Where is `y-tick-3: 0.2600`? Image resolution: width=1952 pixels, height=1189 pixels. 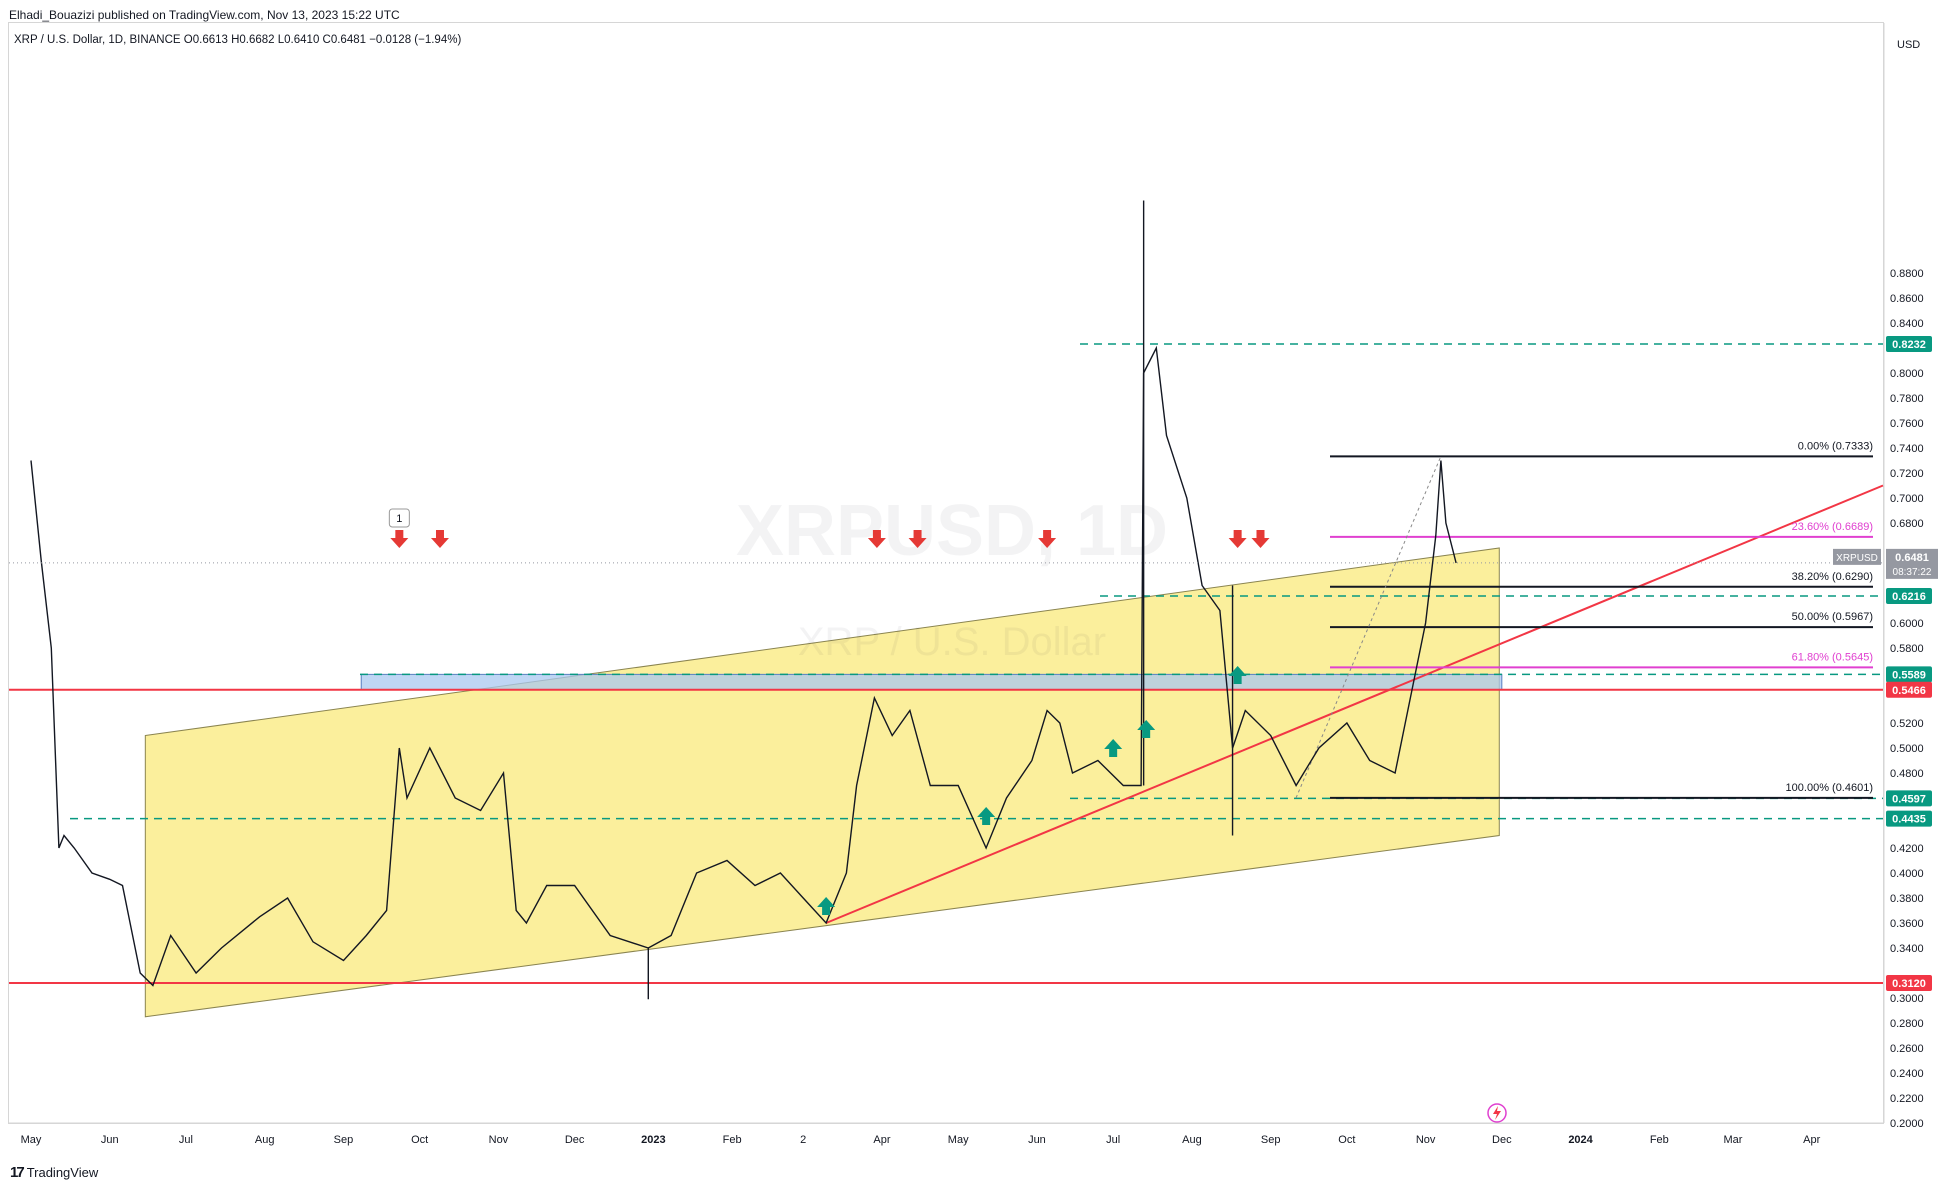
y-tick-3: 0.2600 is located at coordinates (1907, 1049).